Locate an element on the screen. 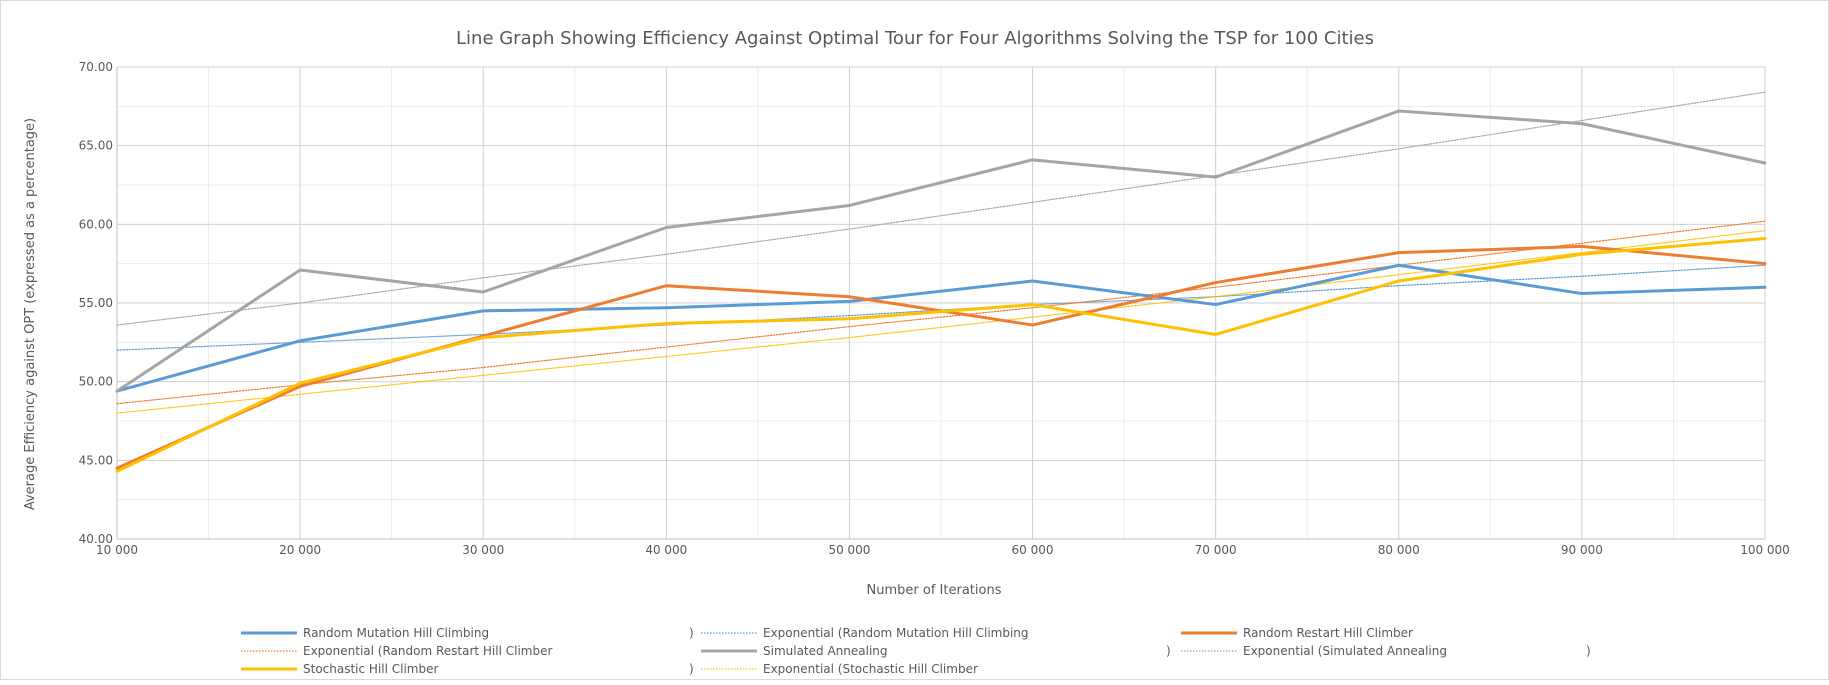  y-tick-label: 45.00 is located at coordinates (96, 460).